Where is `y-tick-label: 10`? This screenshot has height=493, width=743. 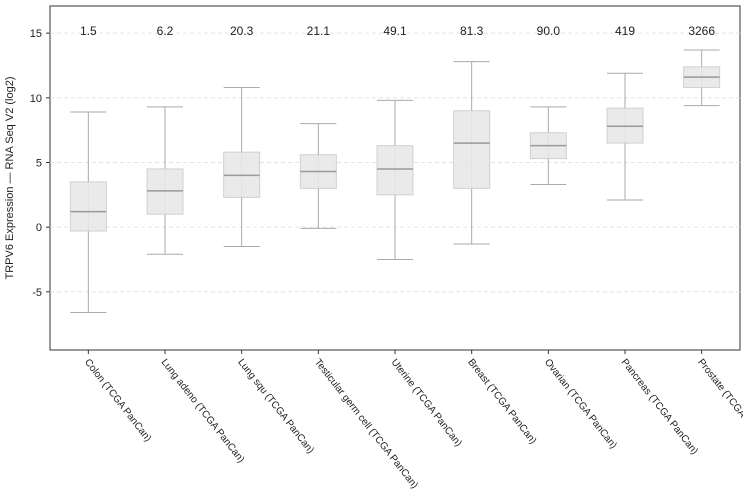
y-tick-label: 10 is located at coordinates (36, 99).